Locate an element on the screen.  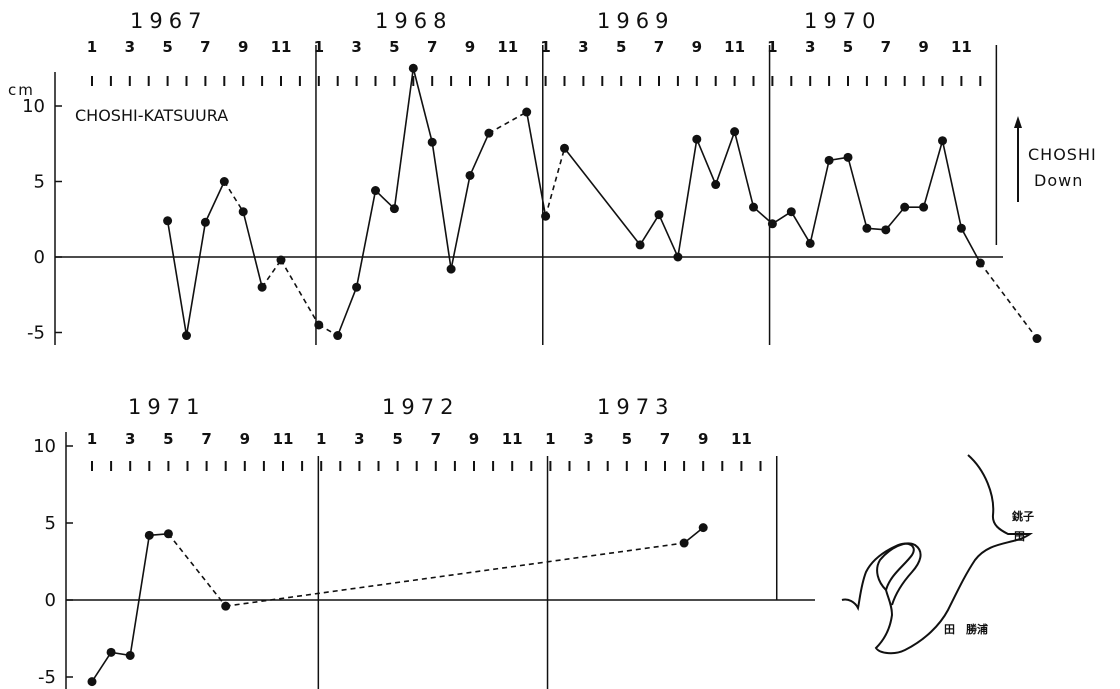
choshi-down-indicator: CHOSHI Down is located at coordinates (1055, 159).